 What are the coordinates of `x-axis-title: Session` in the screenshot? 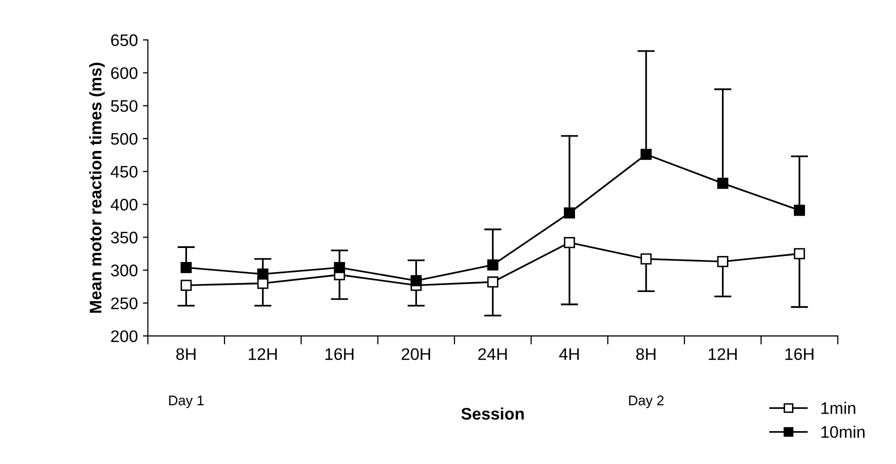 It's located at (492, 413).